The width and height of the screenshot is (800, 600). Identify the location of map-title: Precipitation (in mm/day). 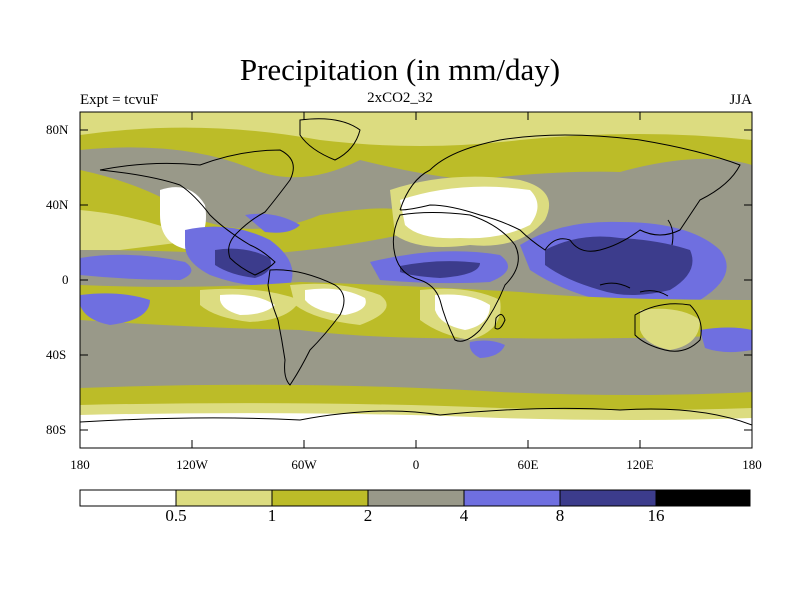
(400, 69).